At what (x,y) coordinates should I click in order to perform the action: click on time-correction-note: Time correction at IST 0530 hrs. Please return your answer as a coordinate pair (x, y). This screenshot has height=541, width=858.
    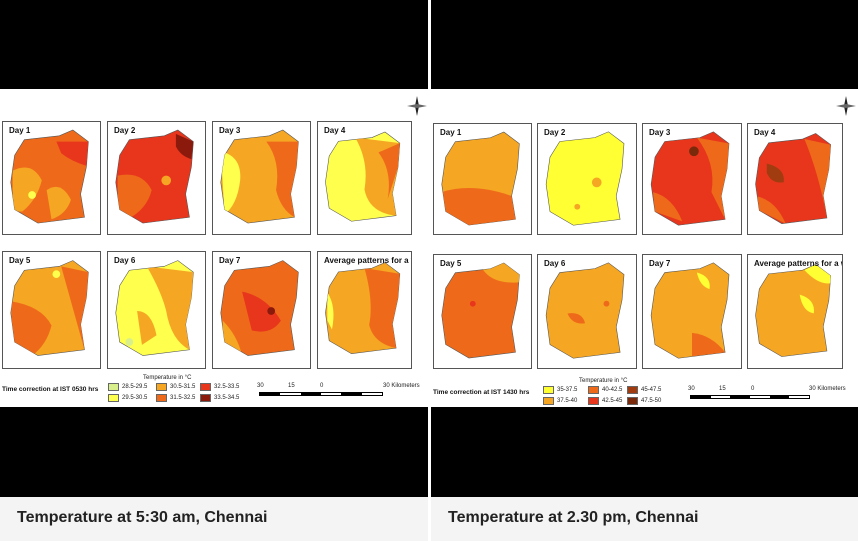
    Looking at the image, I should click on (50, 389).